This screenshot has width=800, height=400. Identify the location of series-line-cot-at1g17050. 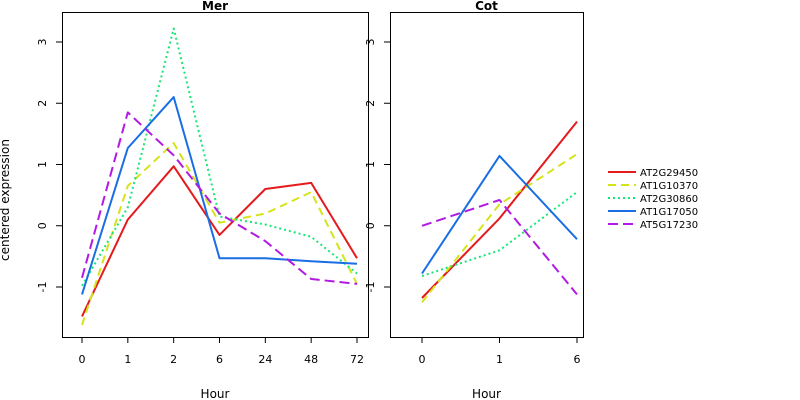
(499, 214).